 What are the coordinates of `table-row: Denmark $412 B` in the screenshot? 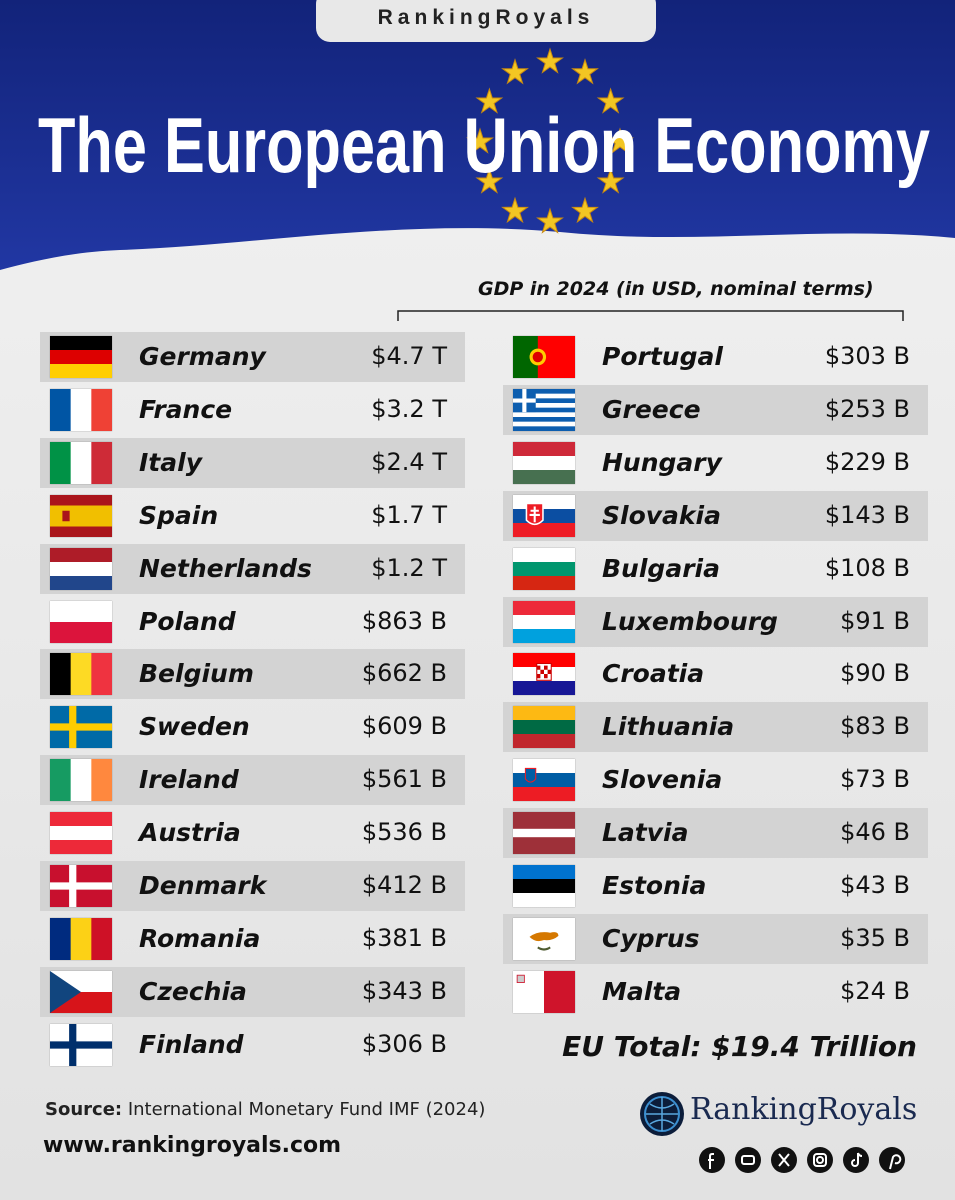 It's located at (252, 886).